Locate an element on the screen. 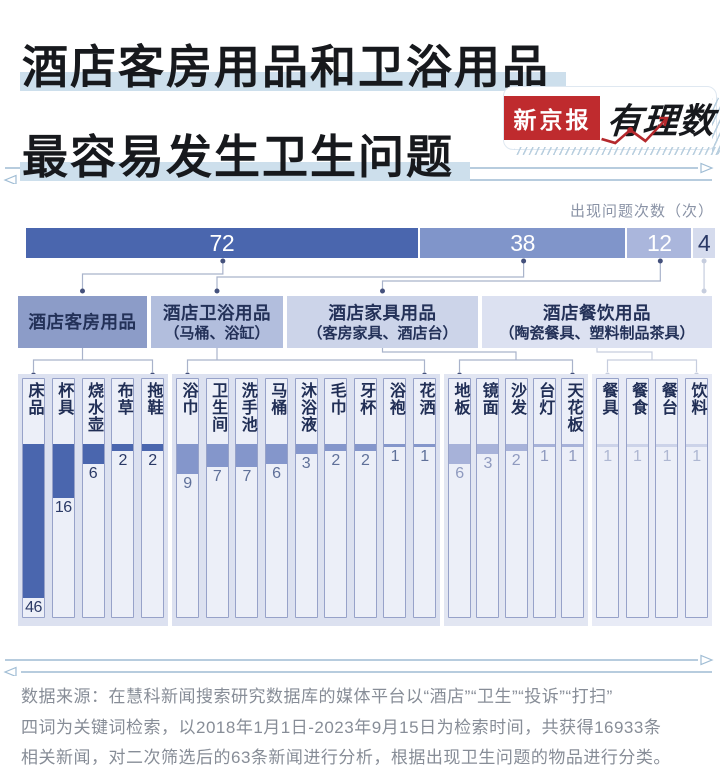 This screenshot has height=773, width=728. item-value: 9 is located at coordinates (187, 483).